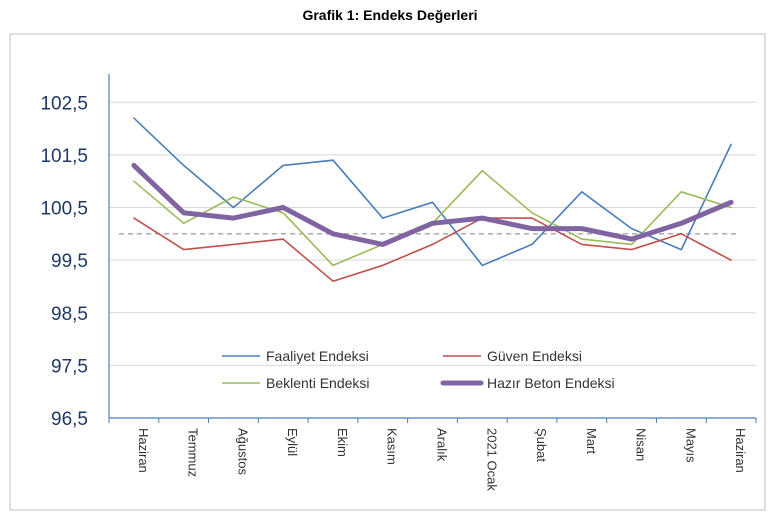 This screenshot has width=780, height=521. Describe the element at coordinates (317, 356) in the screenshot. I see `legend-label: Faaliyet Endeksi` at that location.